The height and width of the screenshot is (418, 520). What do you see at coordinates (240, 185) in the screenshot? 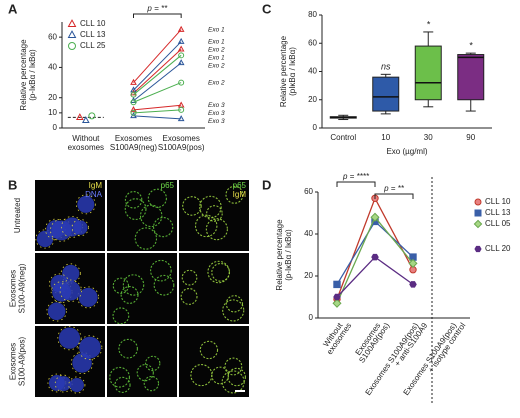
I see `column-header: p65` at bounding box center [240, 185].